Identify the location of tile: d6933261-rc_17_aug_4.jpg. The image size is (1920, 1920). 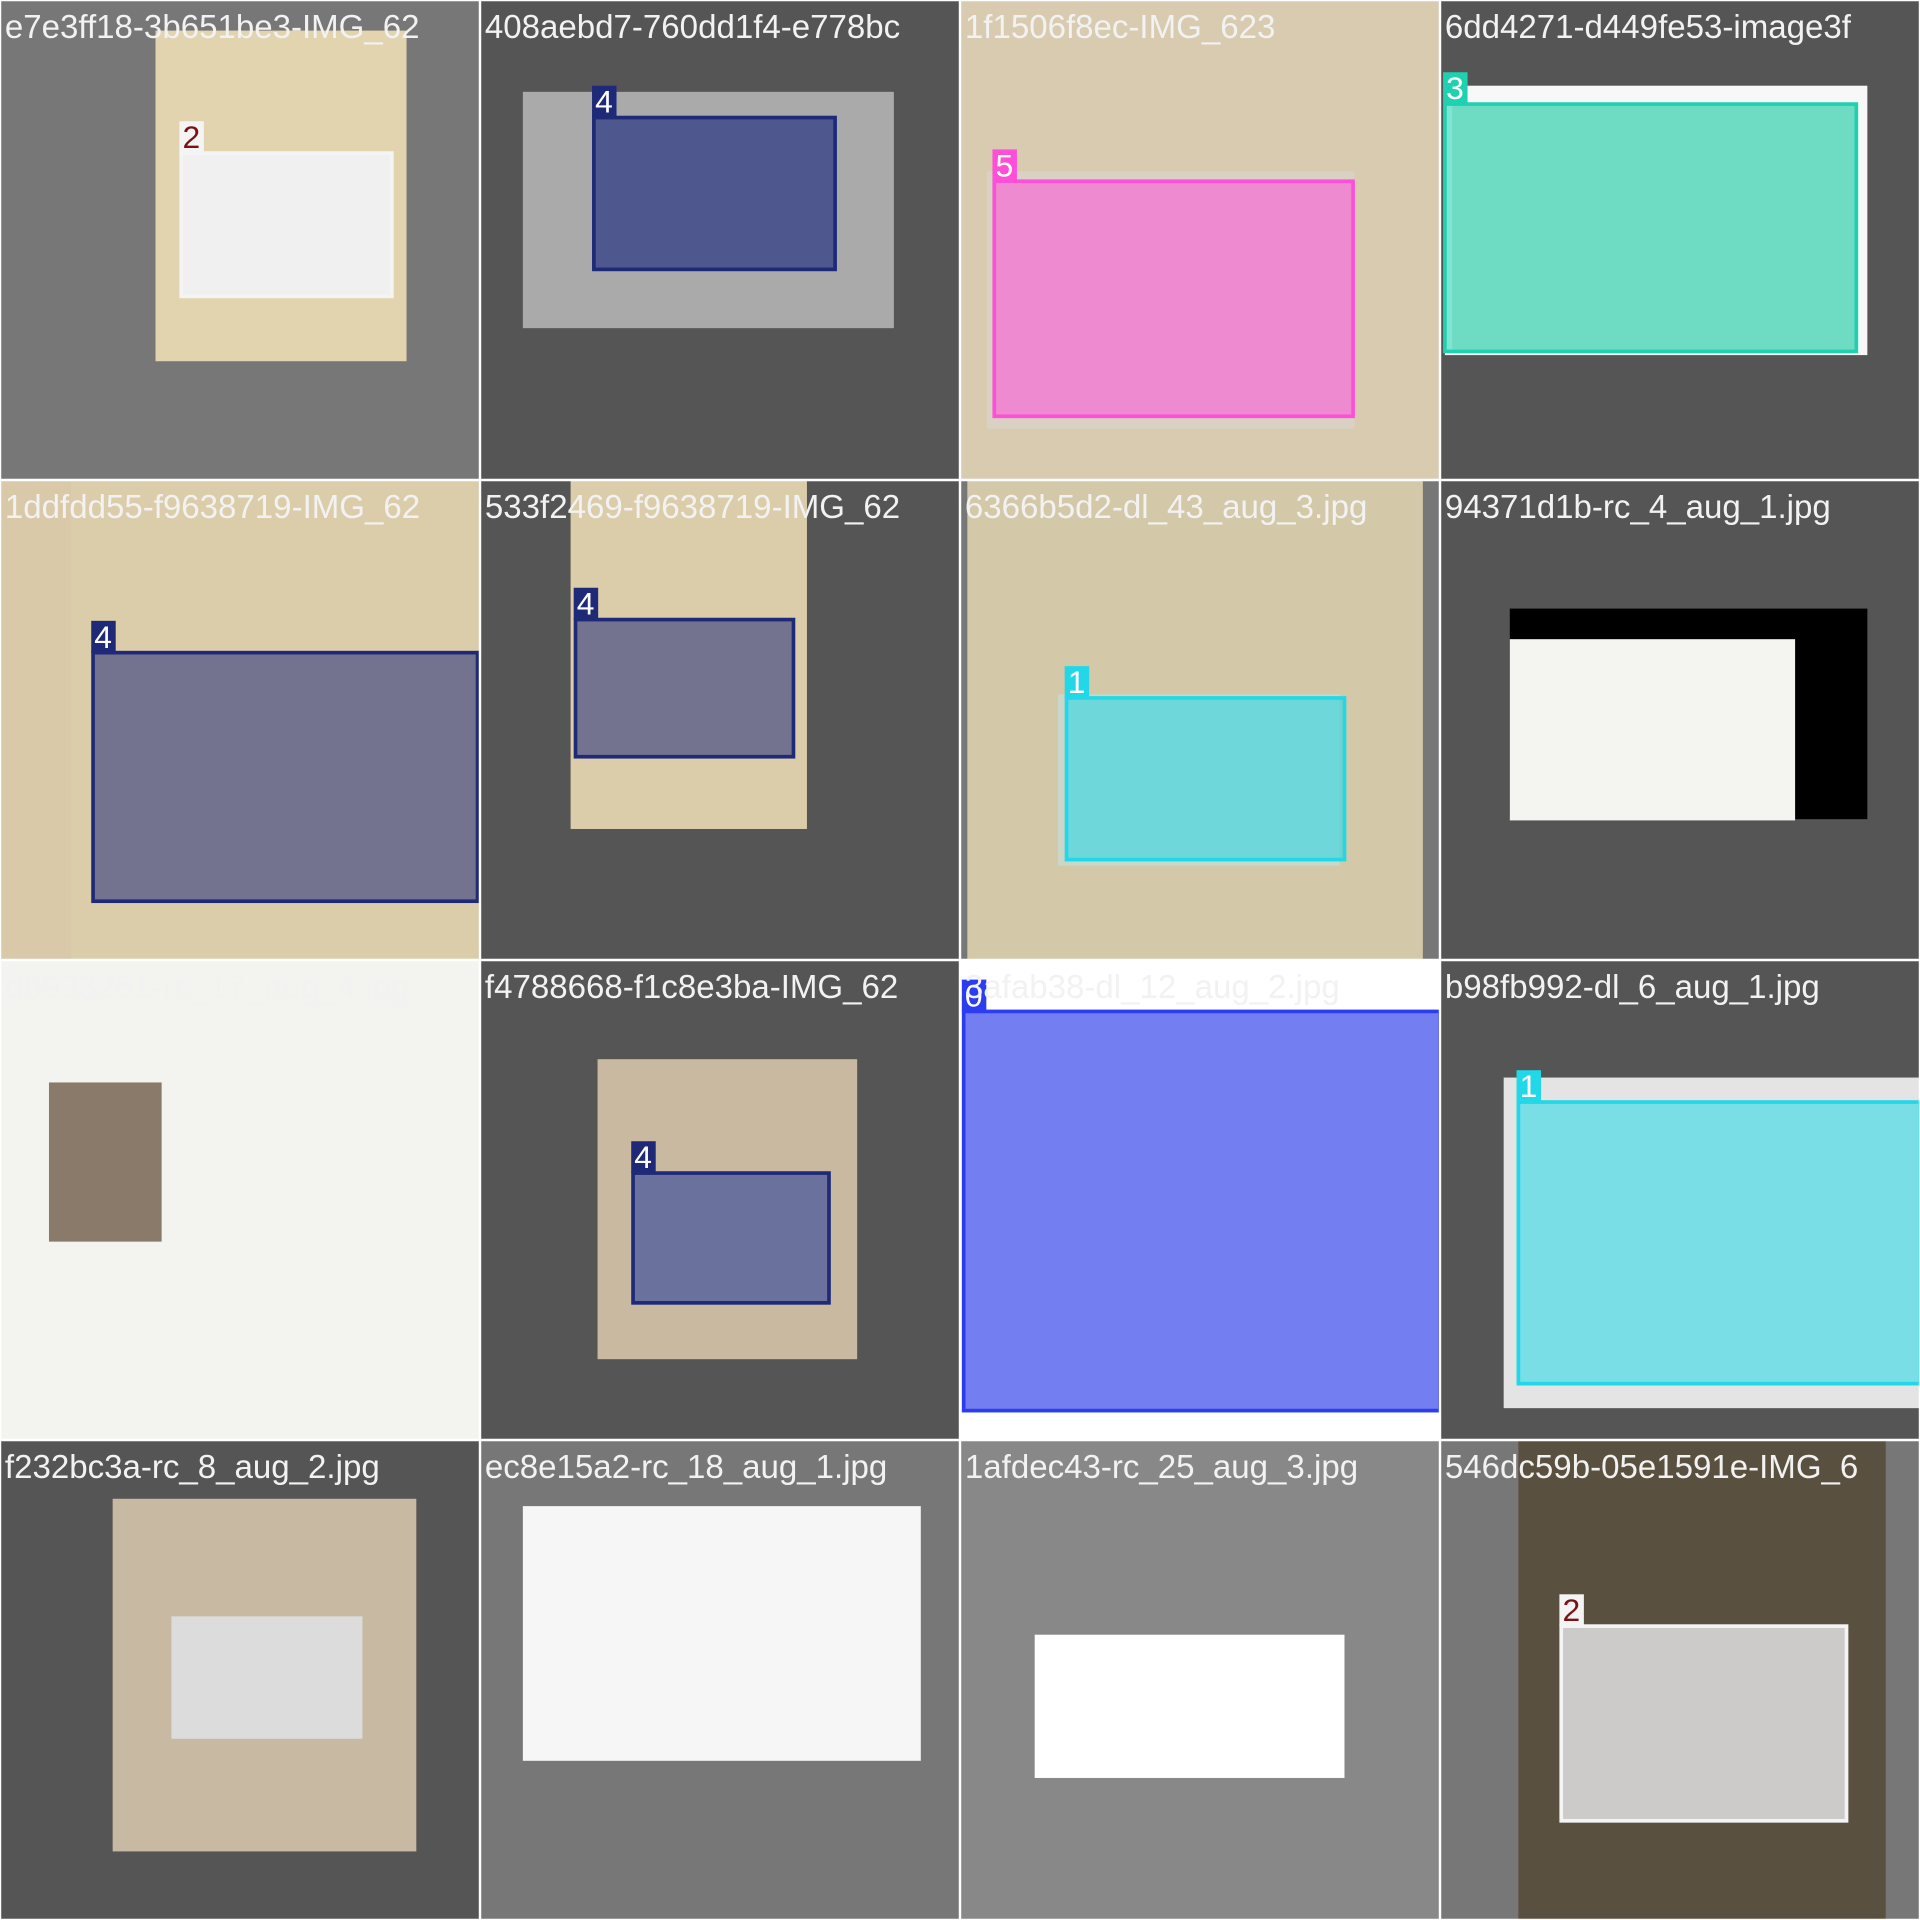
(240, 1200).